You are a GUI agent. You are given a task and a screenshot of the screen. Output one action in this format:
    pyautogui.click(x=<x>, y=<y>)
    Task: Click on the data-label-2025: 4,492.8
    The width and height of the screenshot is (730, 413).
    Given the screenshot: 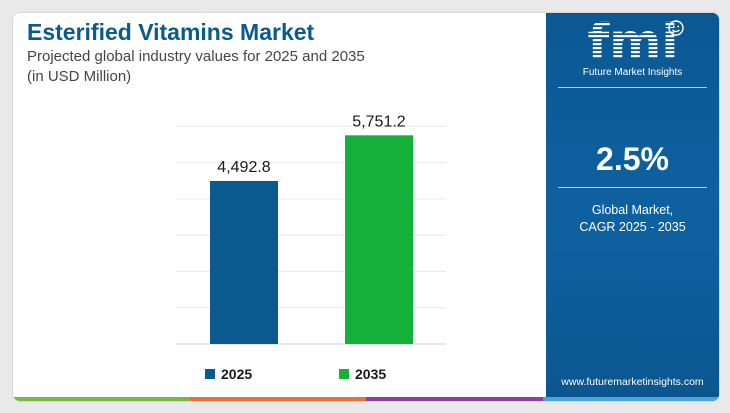 What is the action you would take?
    pyautogui.click(x=243, y=167)
    